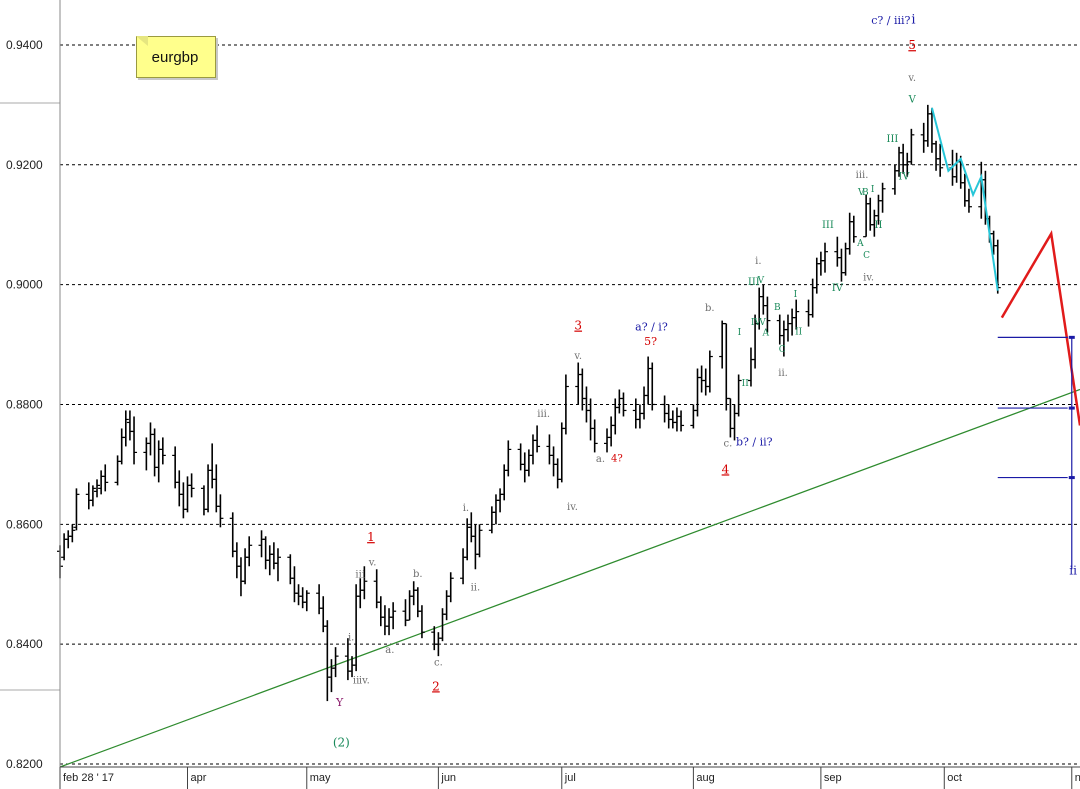 This screenshot has width=1080, height=789. I want to click on wave-label: Y, so click(339, 702).